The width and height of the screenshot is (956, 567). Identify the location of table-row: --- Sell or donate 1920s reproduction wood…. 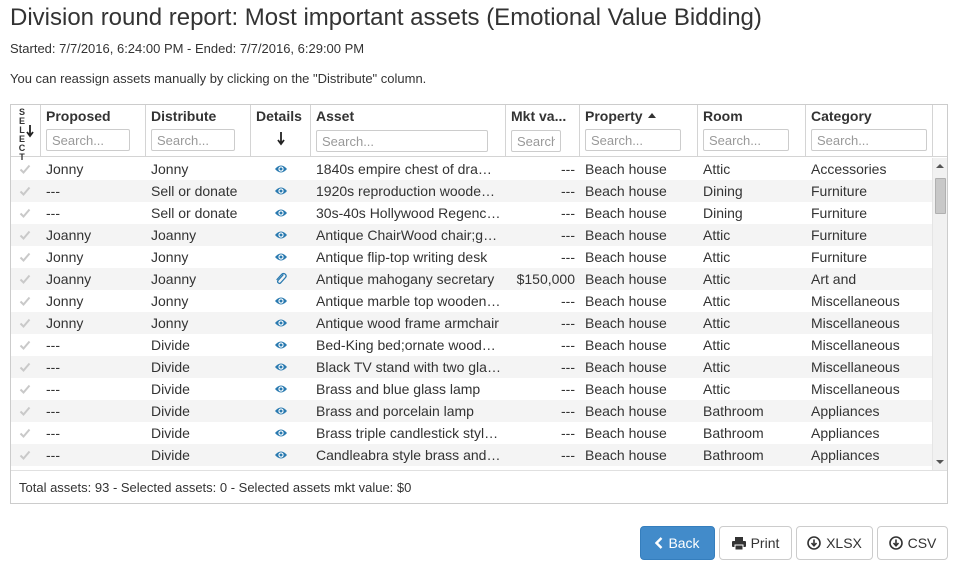
(472, 191).